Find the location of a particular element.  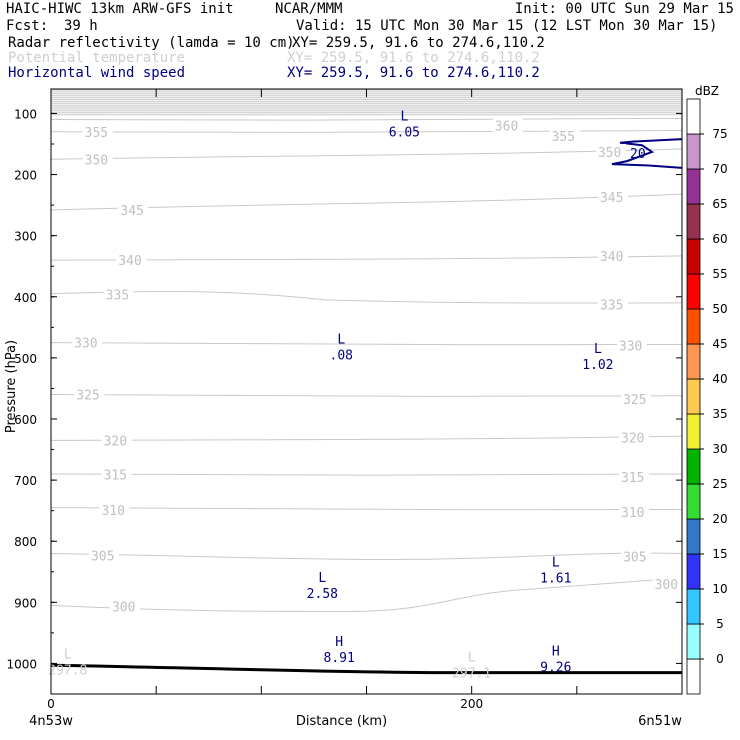

theta-label-310: 310 is located at coordinates (632, 513).